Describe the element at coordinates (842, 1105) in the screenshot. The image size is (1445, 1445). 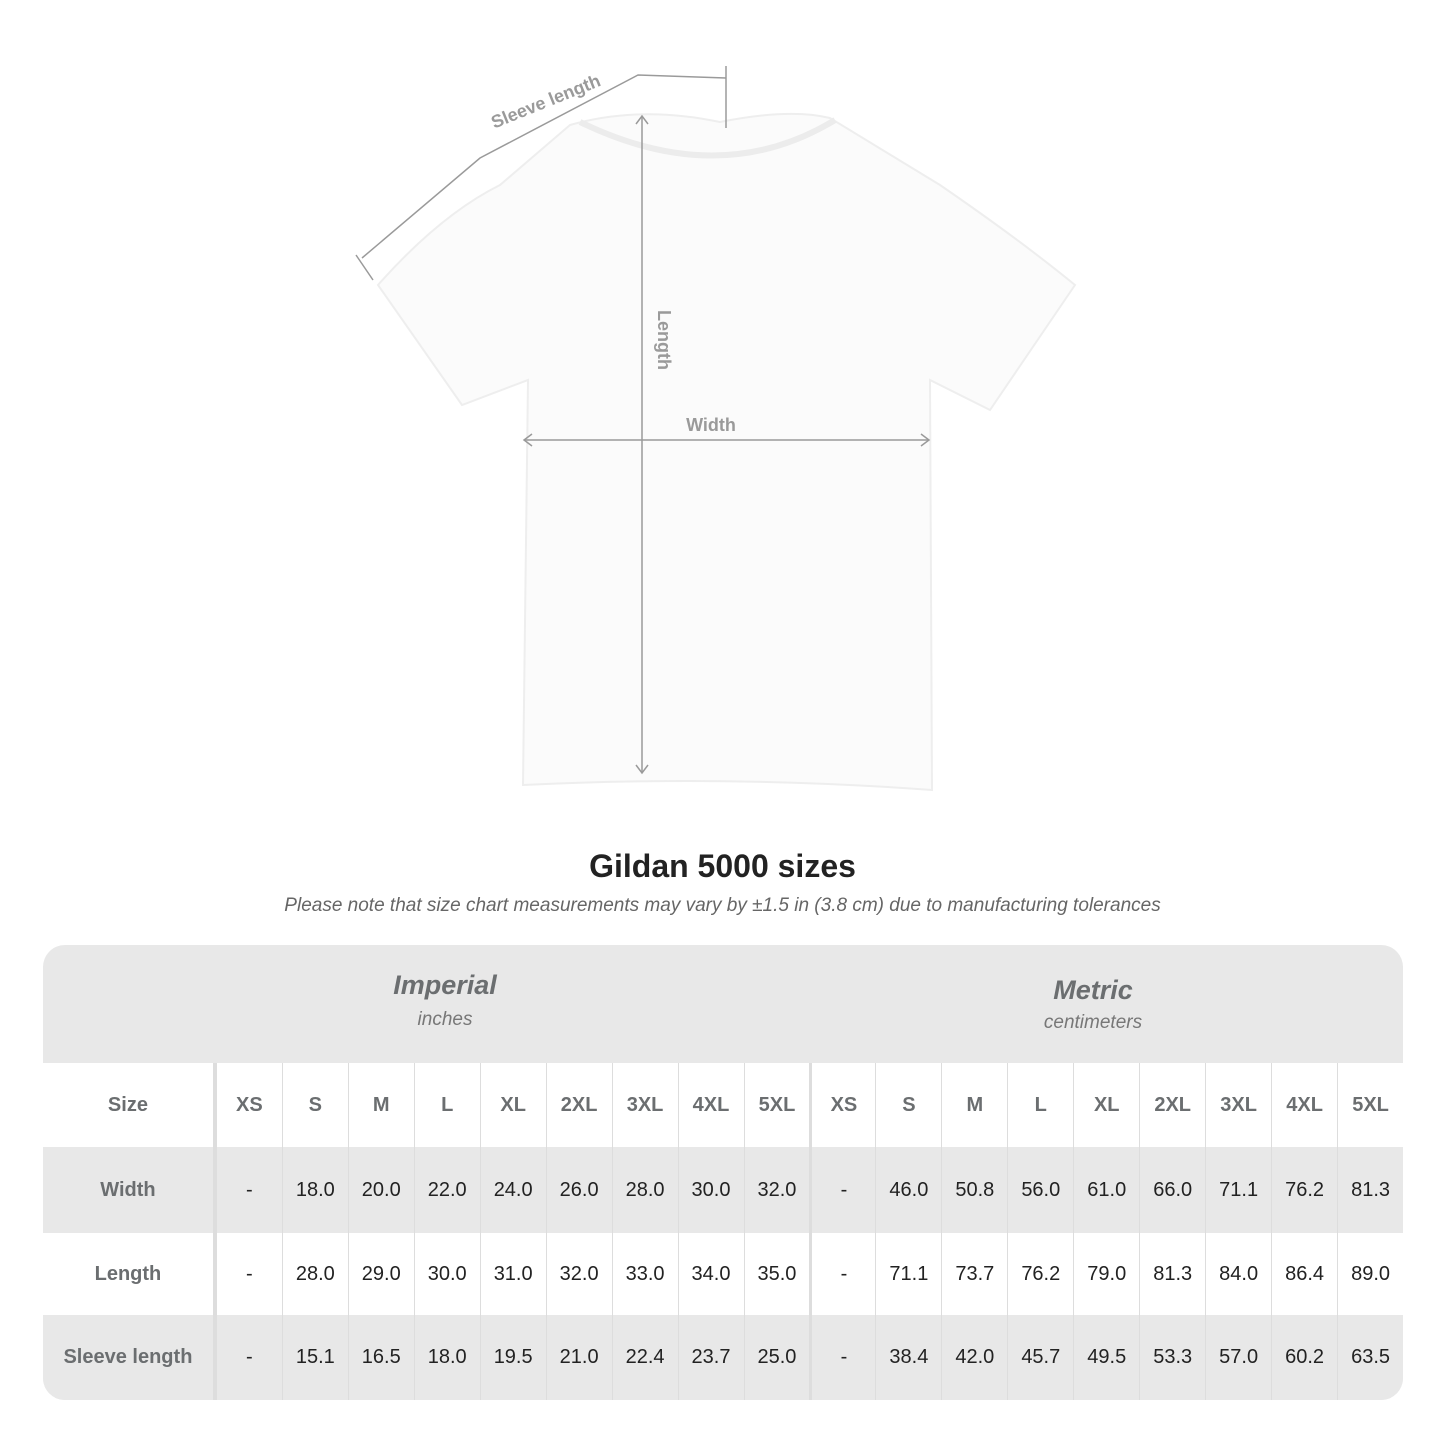
I see `size-metric: XS` at that location.